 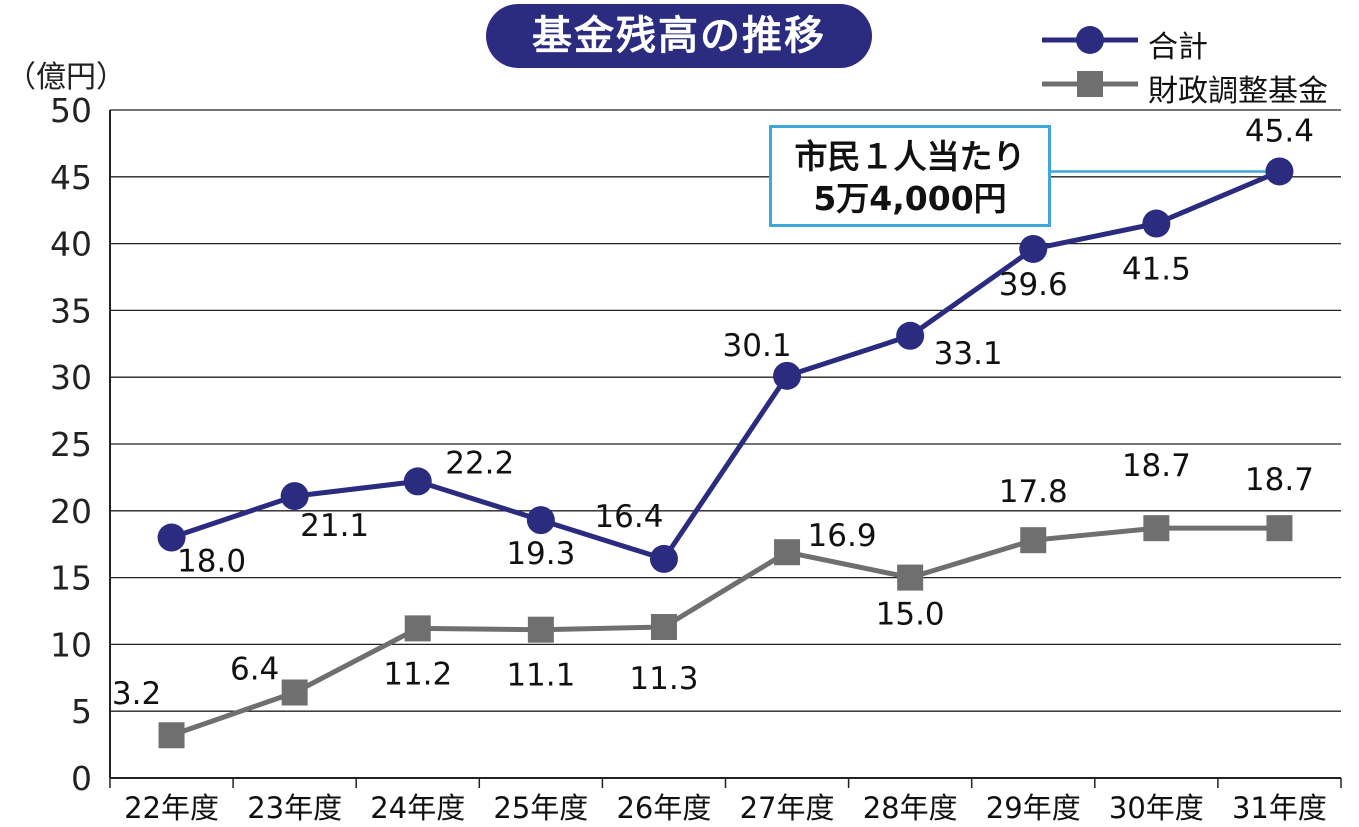 What do you see at coordinates (1178, 47) in the screenshot?
I see `legend-label-total: 合計` at bounding box center [1178, 47].